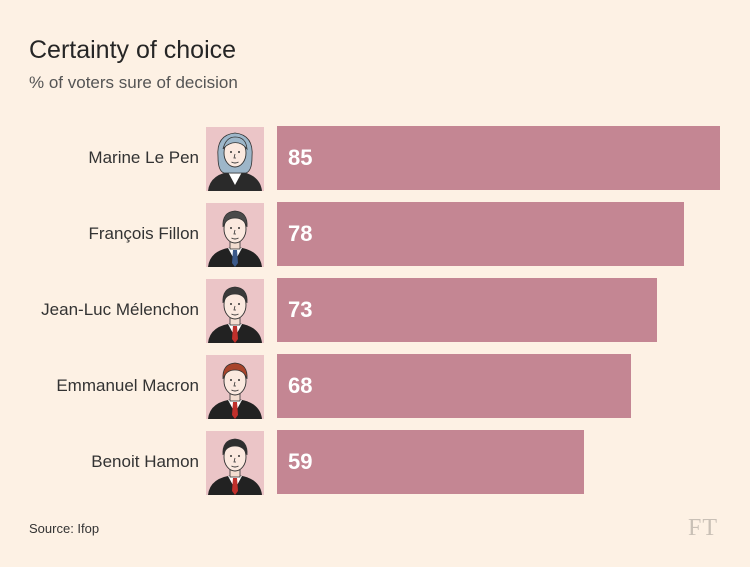 This screenshot has height=567, width=750. What do you see at coordinates (300, 309) in the screenshot?
I see `data-label: 73` at bounding box center [300, 309].